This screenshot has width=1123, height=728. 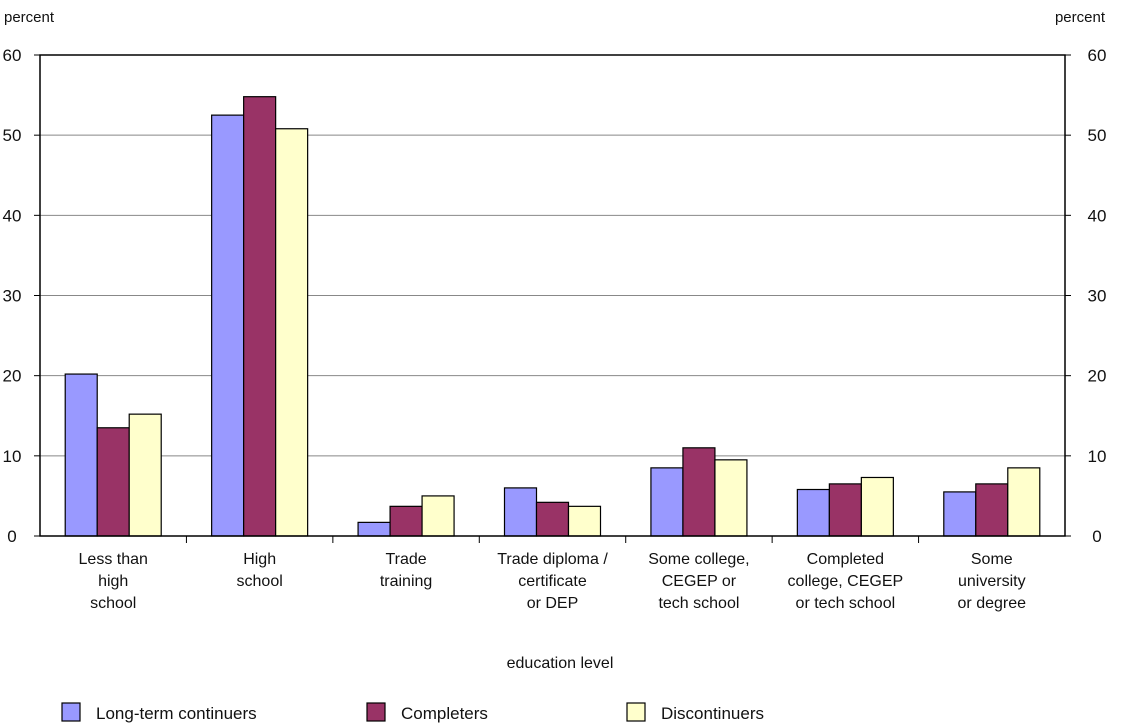 I want to click on x-axis-label: education level, so click(x=560, y=663).